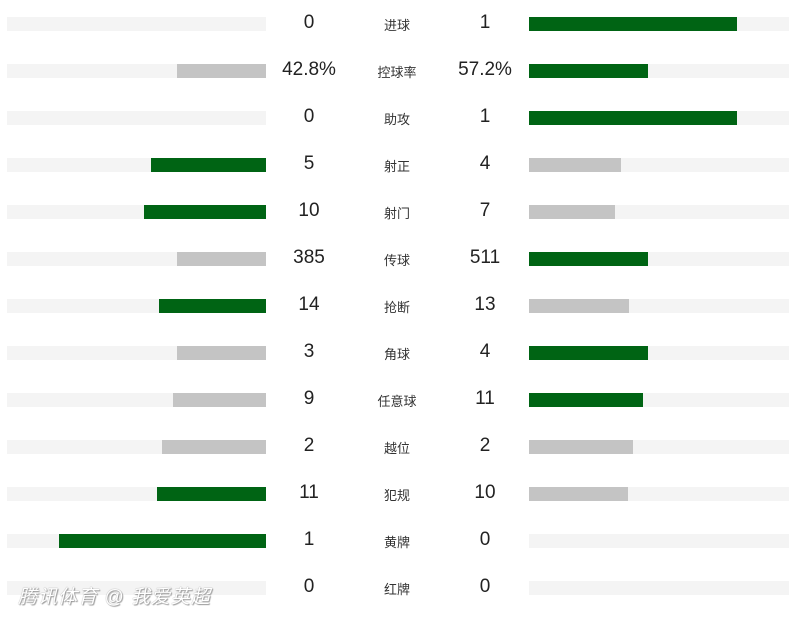  Describe the element at coordinates (309, 163) in the screenshot. I see `left-value: 5` at that location.